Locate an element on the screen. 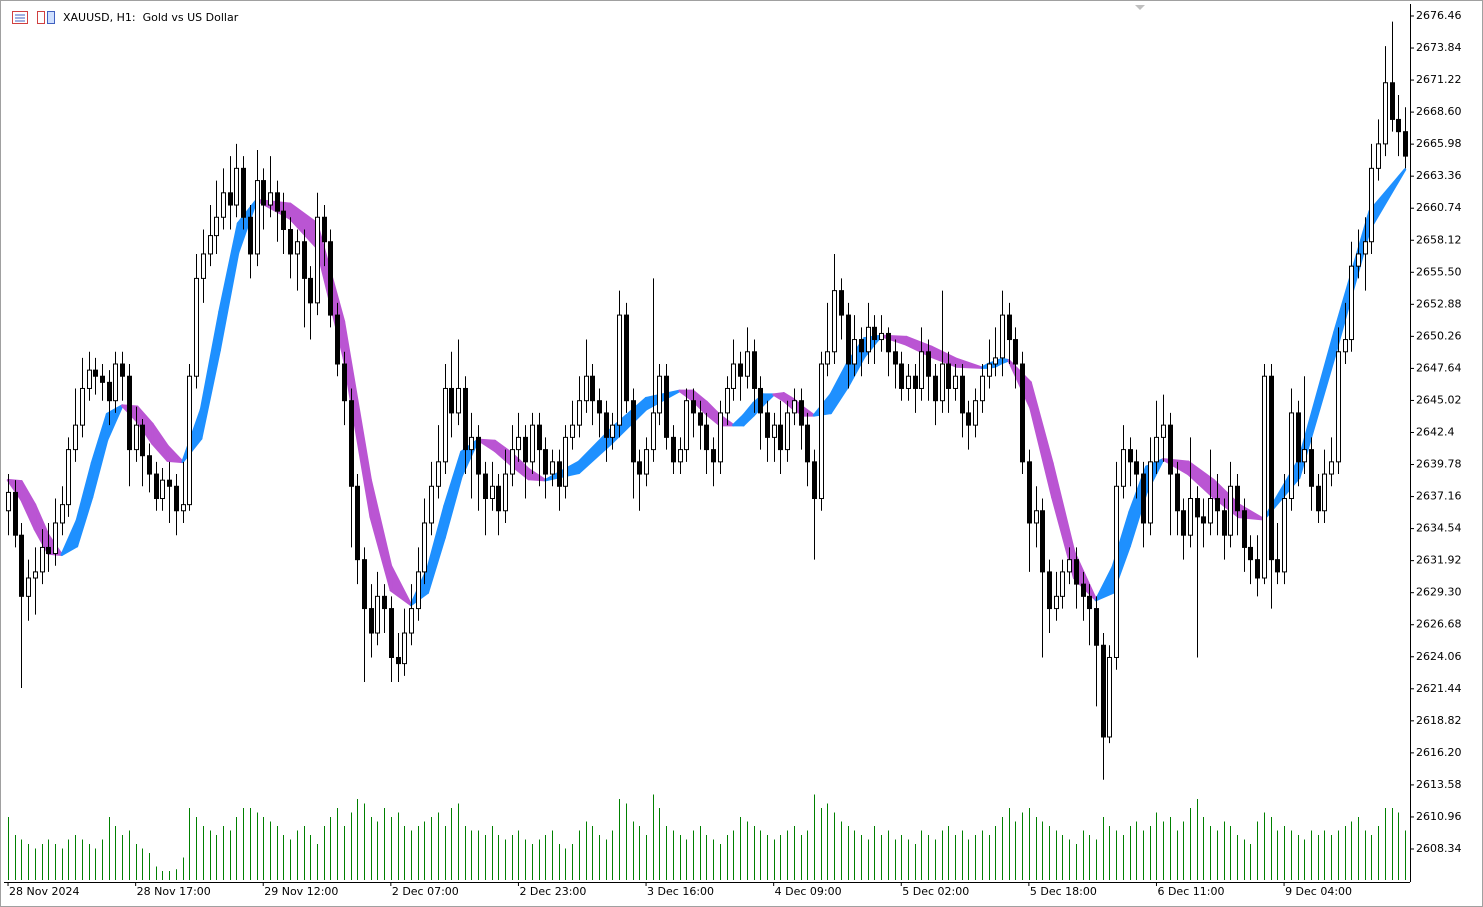 Image resolution: width=1483 pixels, height=907 pixels. x-tick-label: 2 Dec 23:00 is located at coordinates (552, 891).